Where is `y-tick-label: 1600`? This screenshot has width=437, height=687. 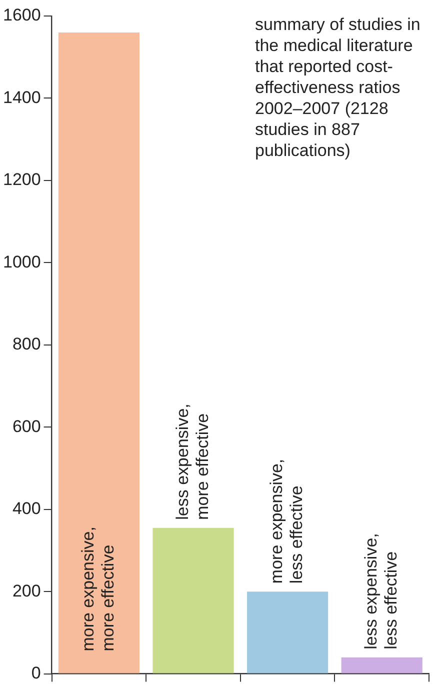 y-tick-label: 1600 is located at coordinates (21, 15).